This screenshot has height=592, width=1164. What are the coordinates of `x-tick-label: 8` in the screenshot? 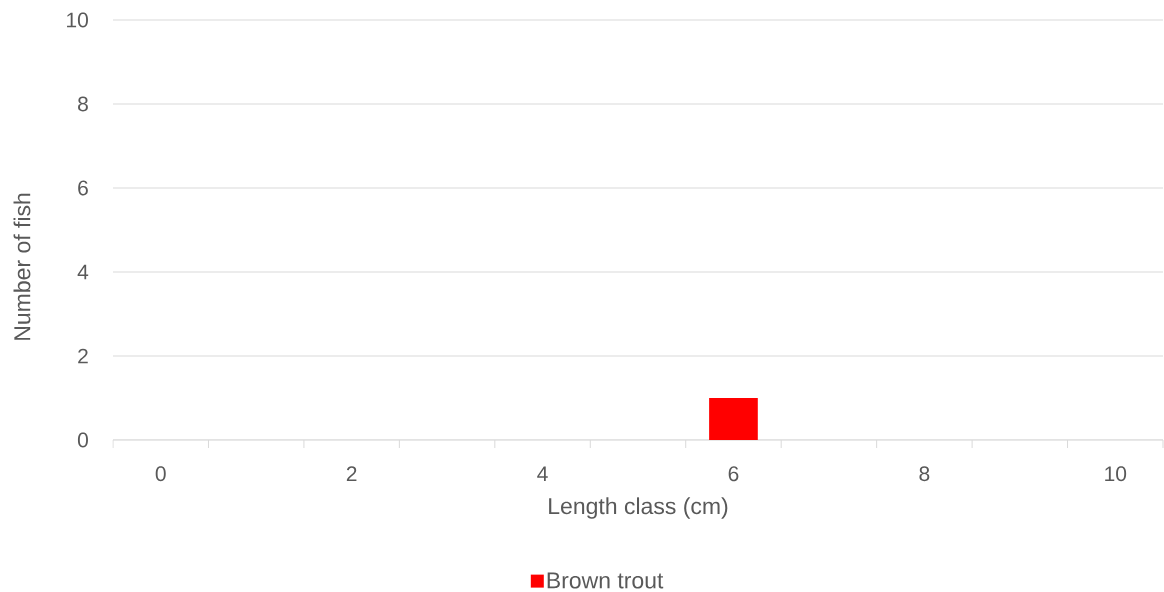 It's located at (924, 474).